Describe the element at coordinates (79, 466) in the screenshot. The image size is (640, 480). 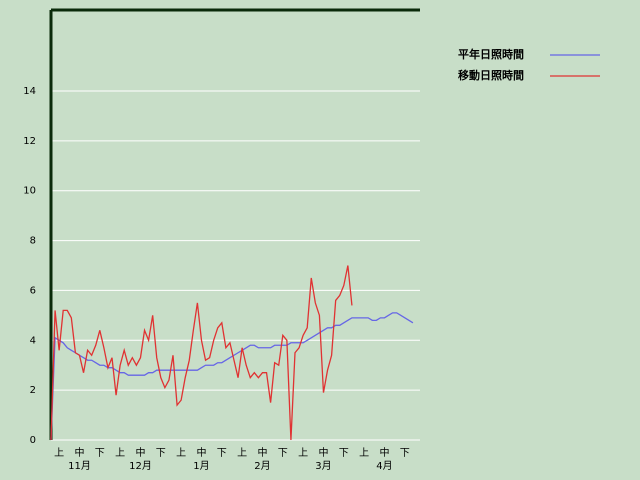
I see `month-label: 11月` at that location.